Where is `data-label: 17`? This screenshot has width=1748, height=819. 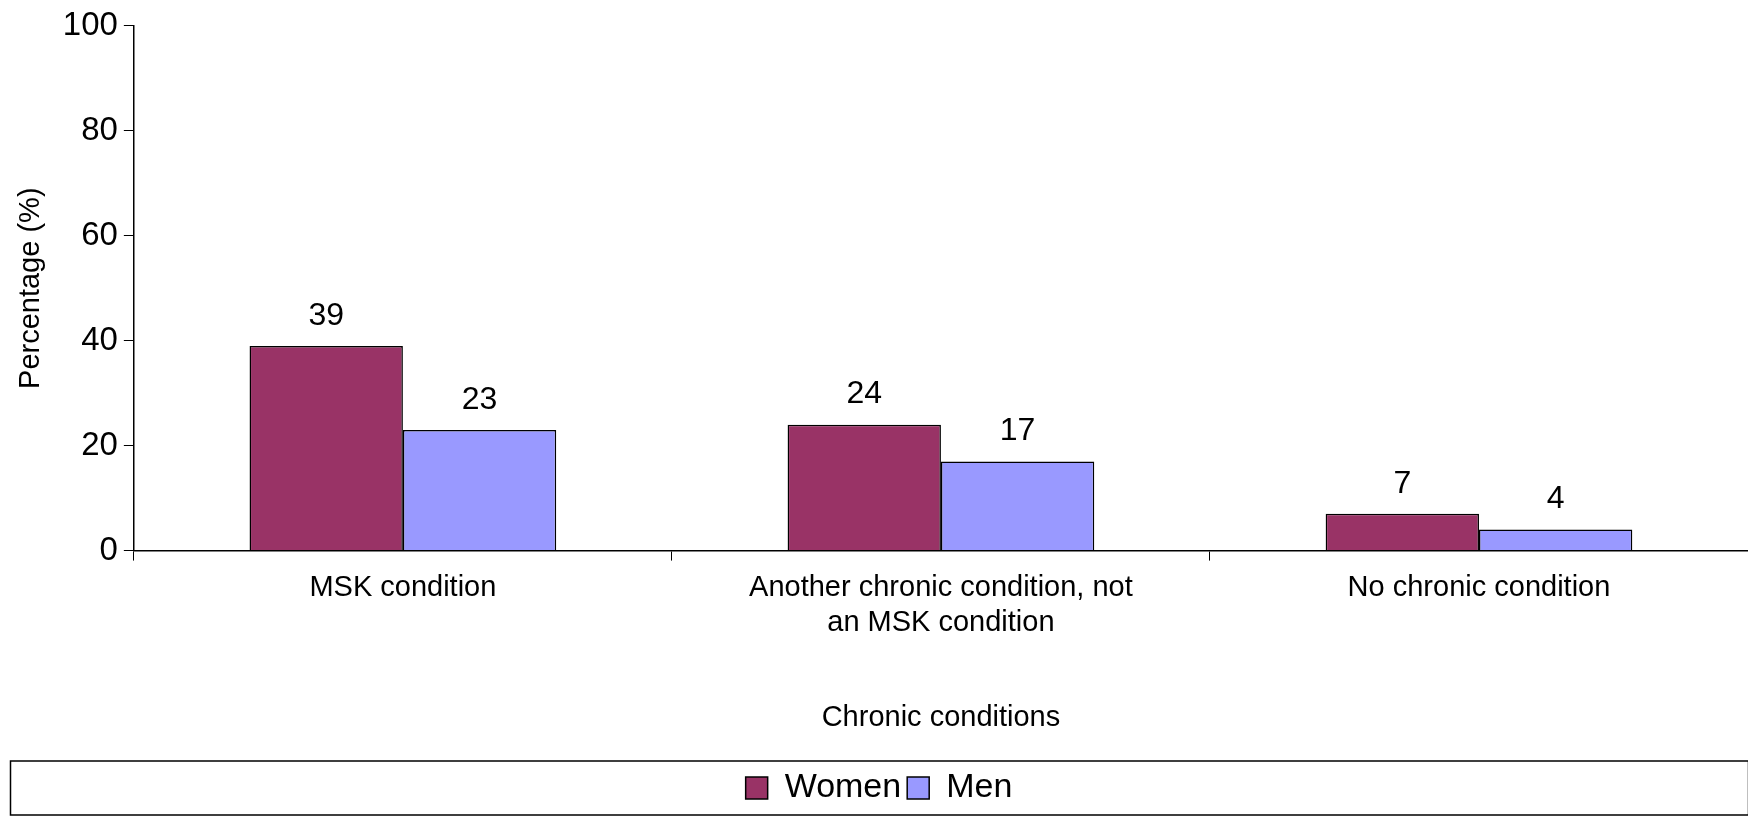
data-label: 17 is located at coordinates (1017, 429).